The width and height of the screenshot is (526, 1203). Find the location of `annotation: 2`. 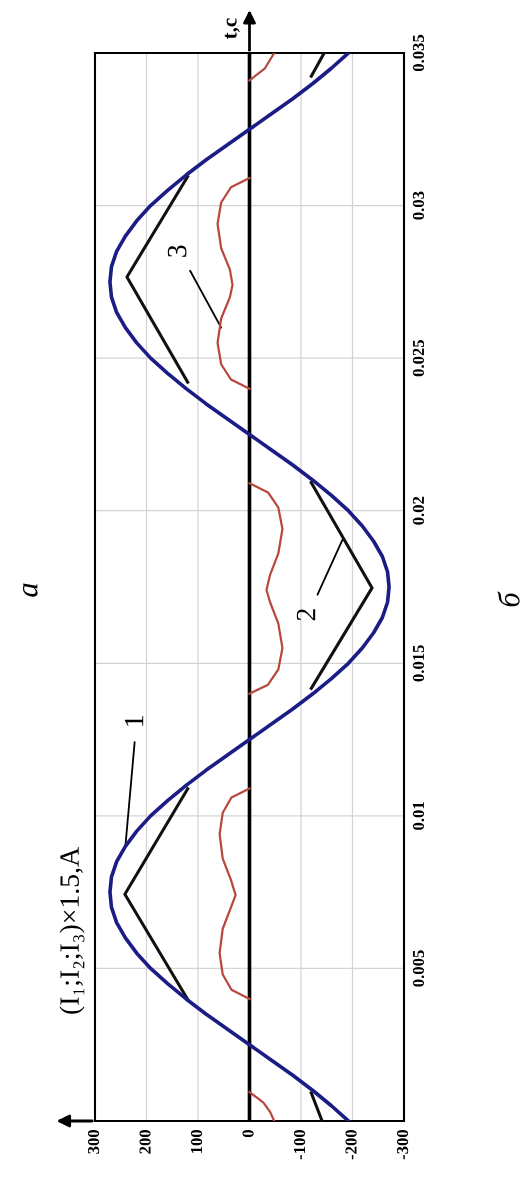

annotation: 2 is located at coordinates (306, 615).